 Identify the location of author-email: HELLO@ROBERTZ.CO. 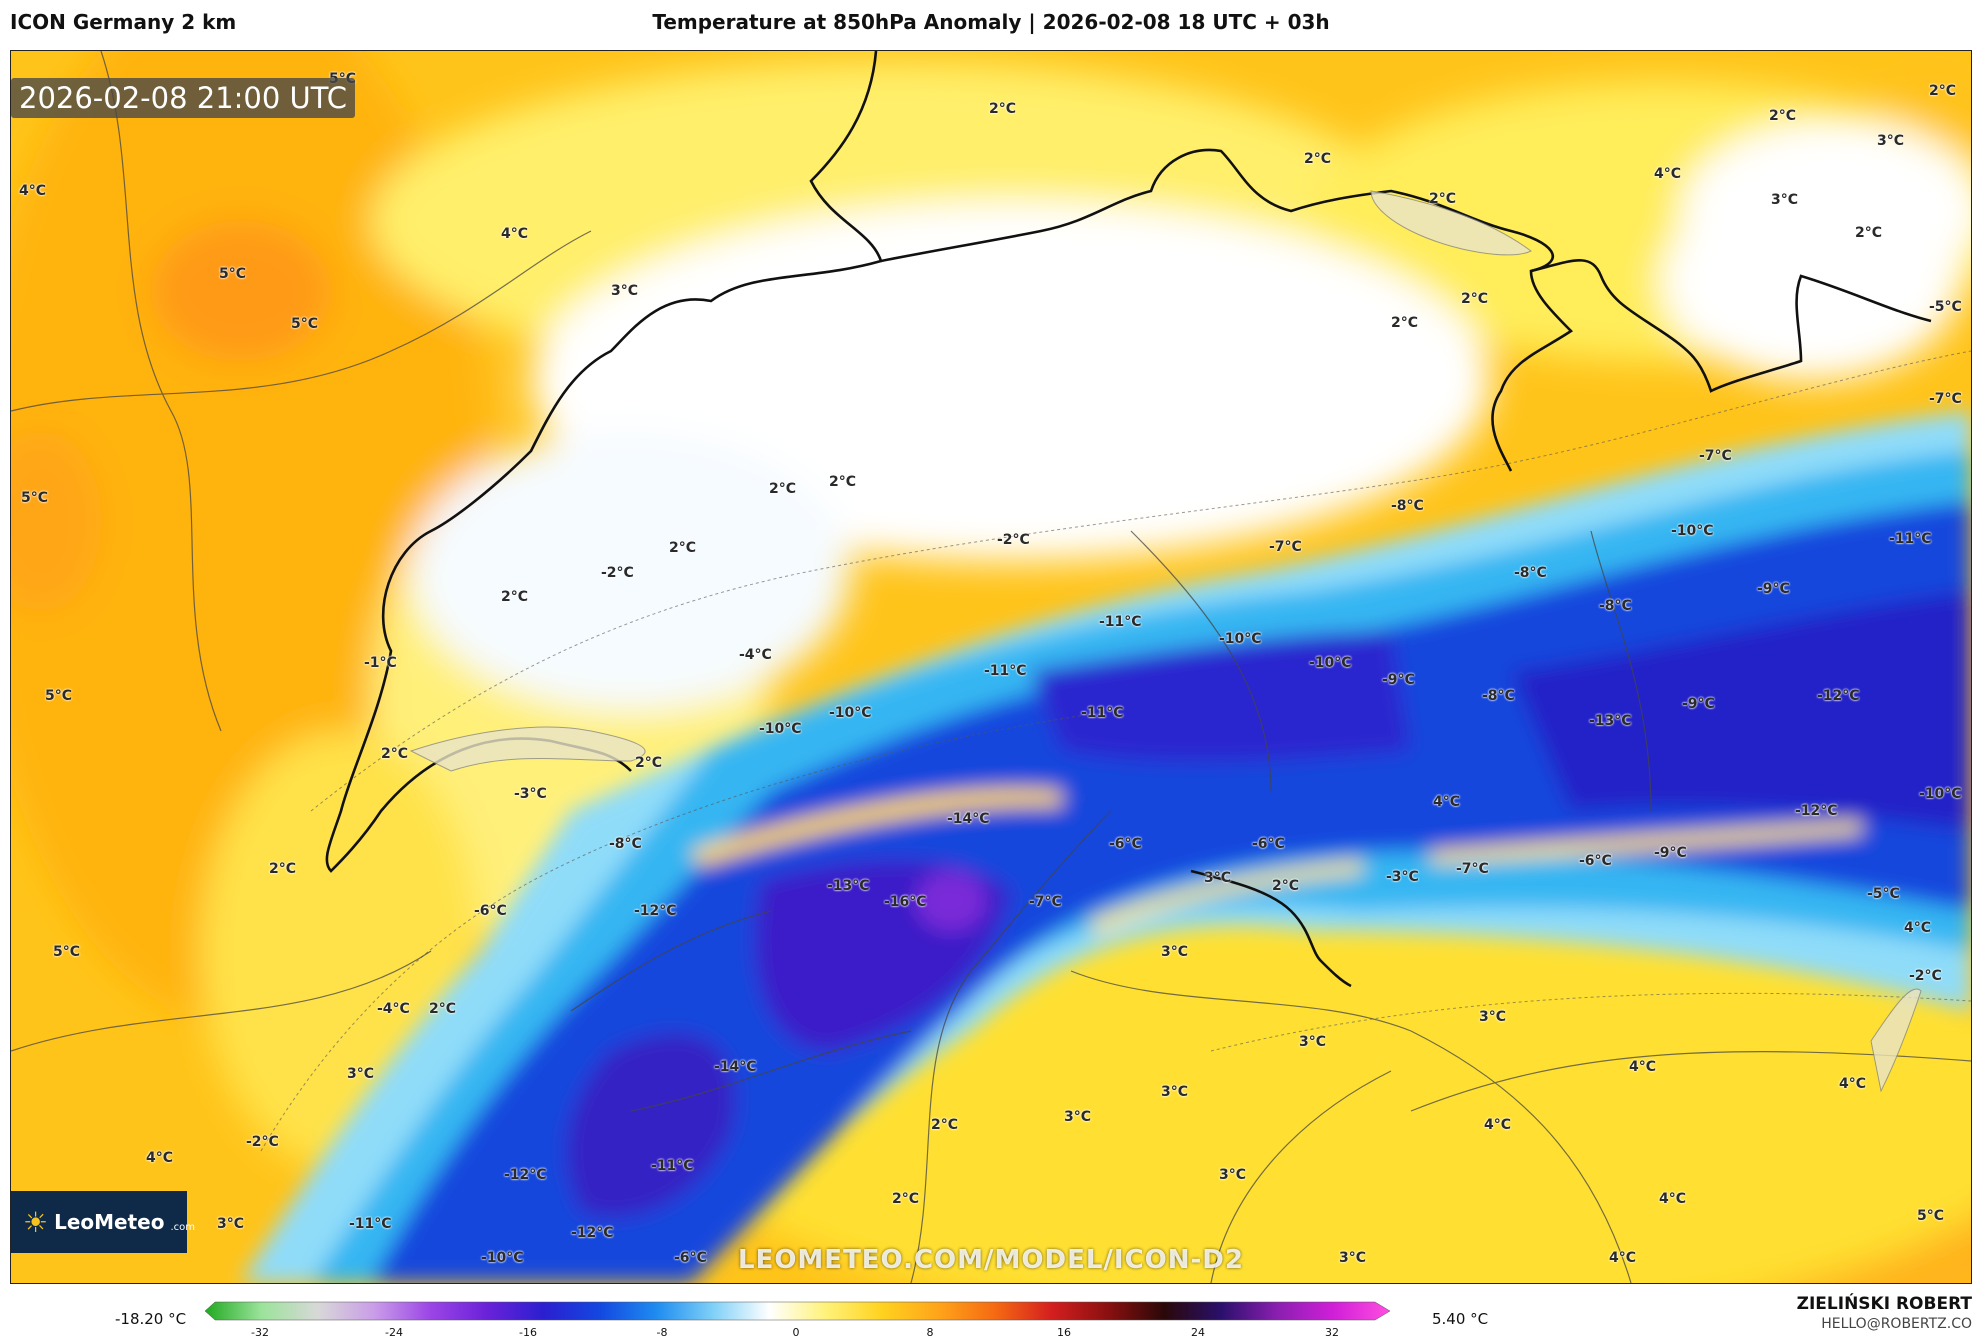
(1896, 1324).